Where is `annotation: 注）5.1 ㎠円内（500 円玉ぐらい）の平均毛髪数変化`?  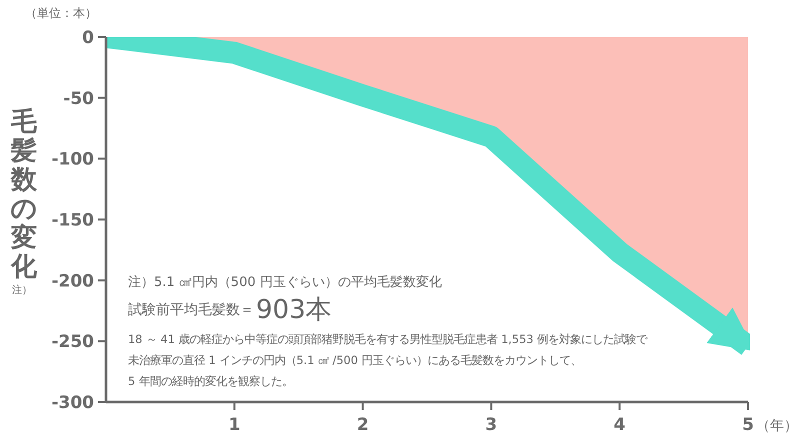
annotation: 注）5.1 ㎠円内（500 円玉ぐらい）の平均毛髪数変化 is located at coordinates (285, 282).